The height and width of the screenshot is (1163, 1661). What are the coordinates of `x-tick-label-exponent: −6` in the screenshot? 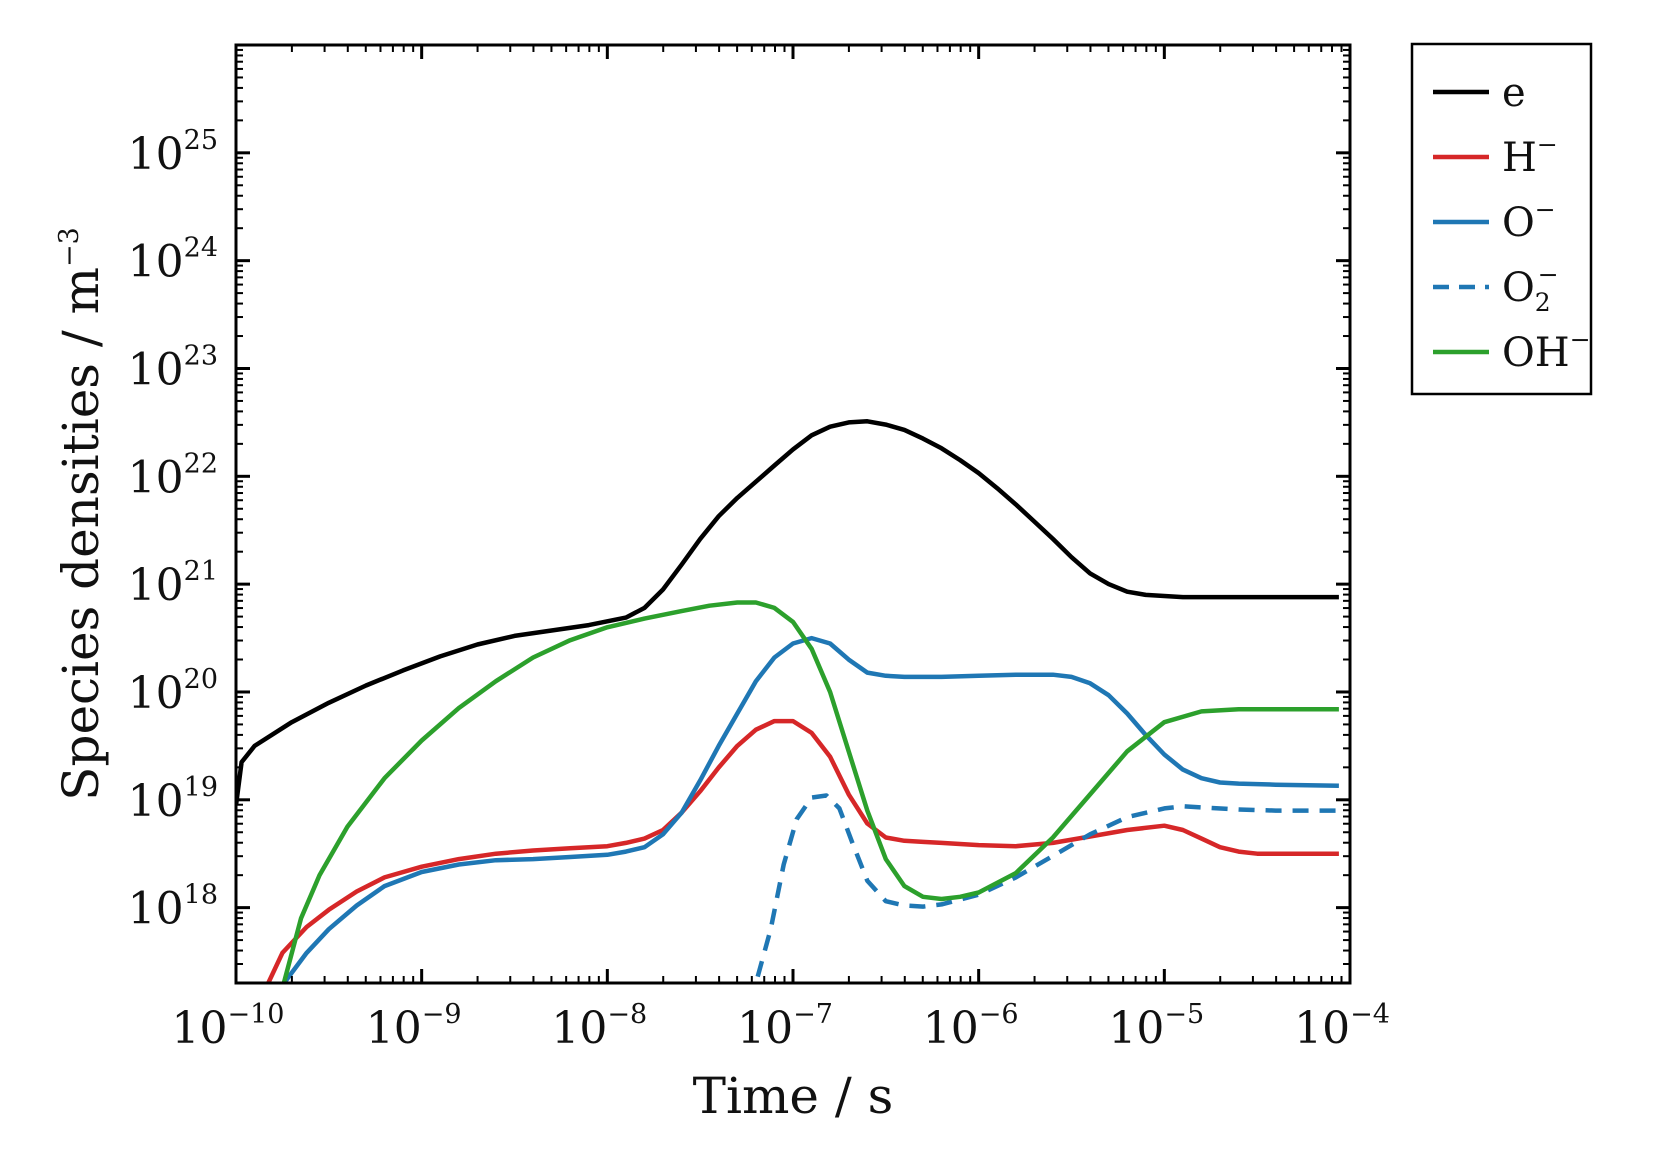 It's located at (999, 1014).